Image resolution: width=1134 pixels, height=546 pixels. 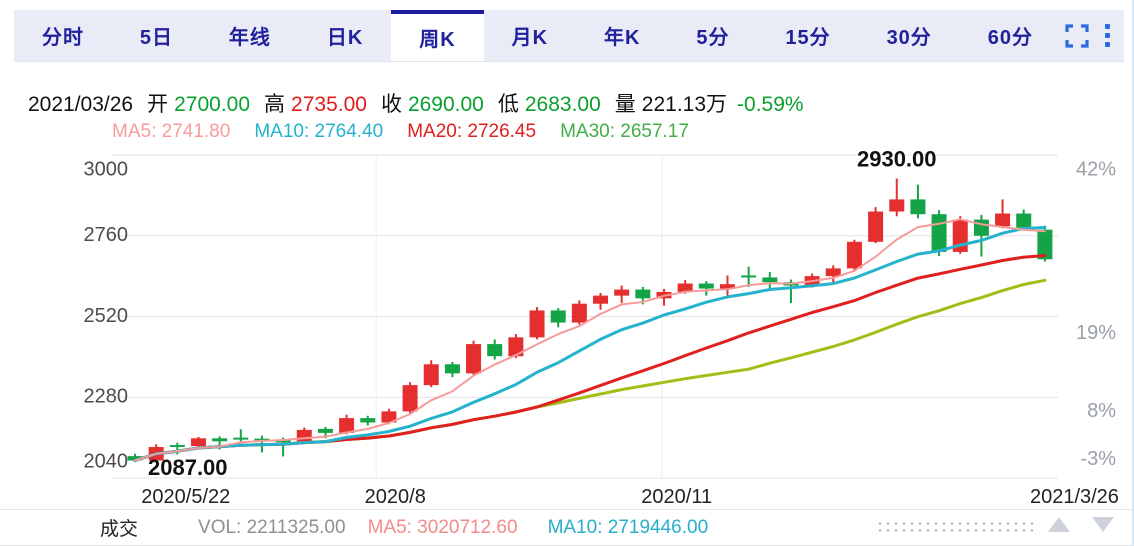 I want to click on low-price-annotation: 2087.00, so click(x=188, y=467).